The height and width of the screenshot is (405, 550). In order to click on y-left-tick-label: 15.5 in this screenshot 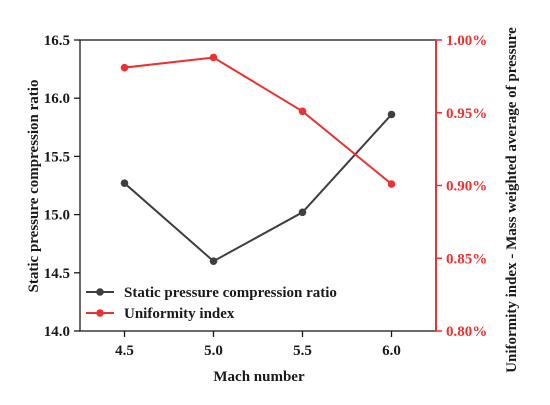, I will do `click(57, 157)`.